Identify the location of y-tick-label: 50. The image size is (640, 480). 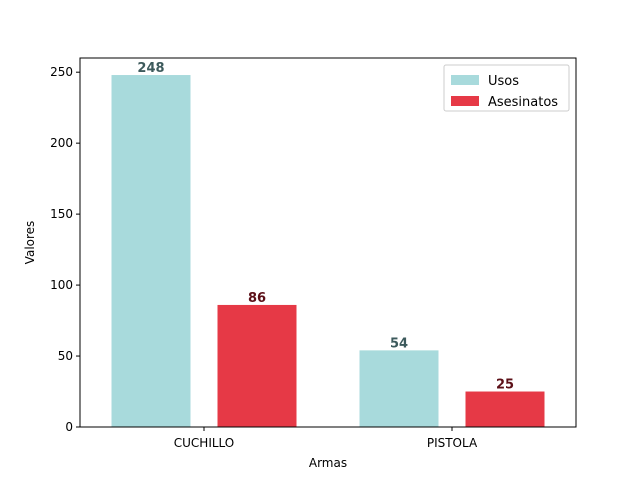
(65, 356).